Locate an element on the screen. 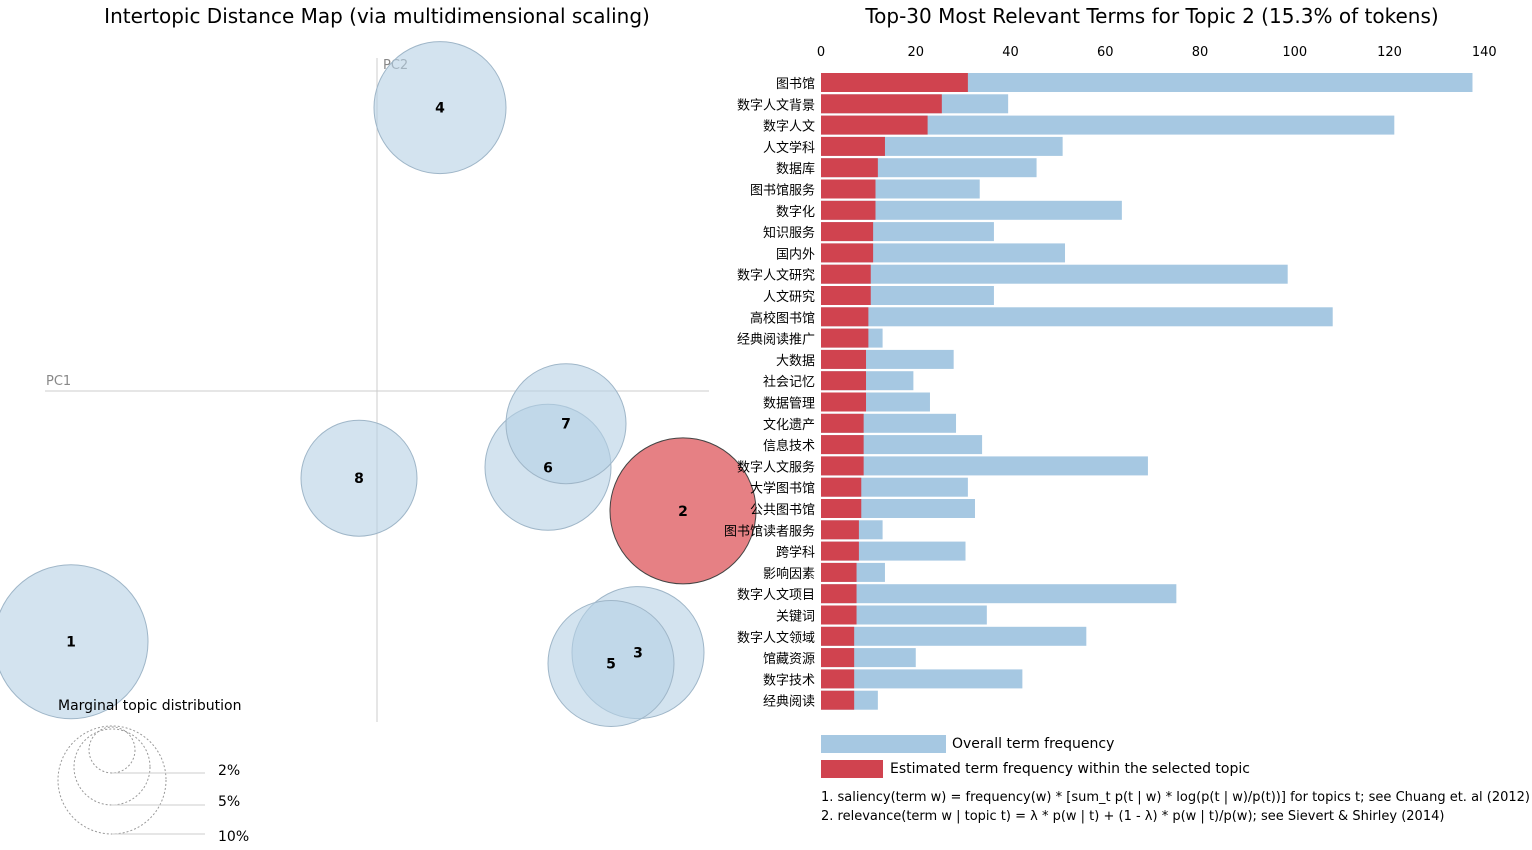  topic-label-1: 1 is located at coordinates (71, 643).